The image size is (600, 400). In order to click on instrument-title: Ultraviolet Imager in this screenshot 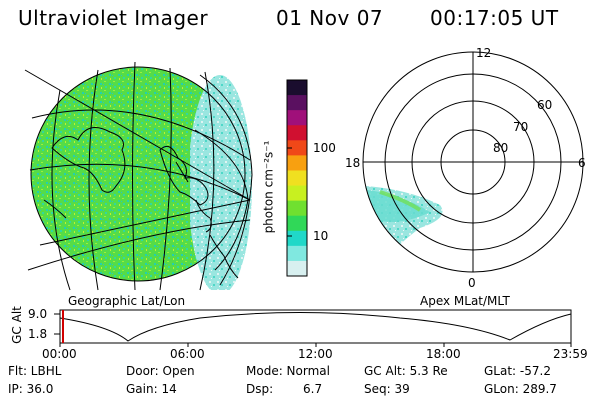, I will do `click(113, 18)`.